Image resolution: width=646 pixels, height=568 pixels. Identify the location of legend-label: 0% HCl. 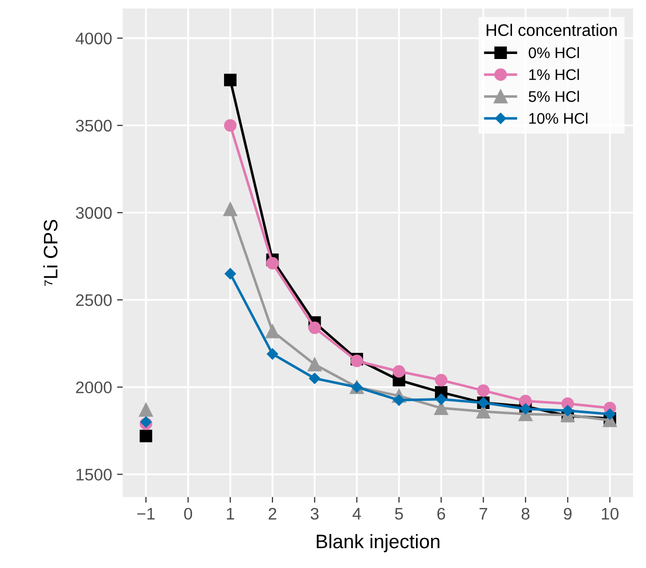
(553, 52).